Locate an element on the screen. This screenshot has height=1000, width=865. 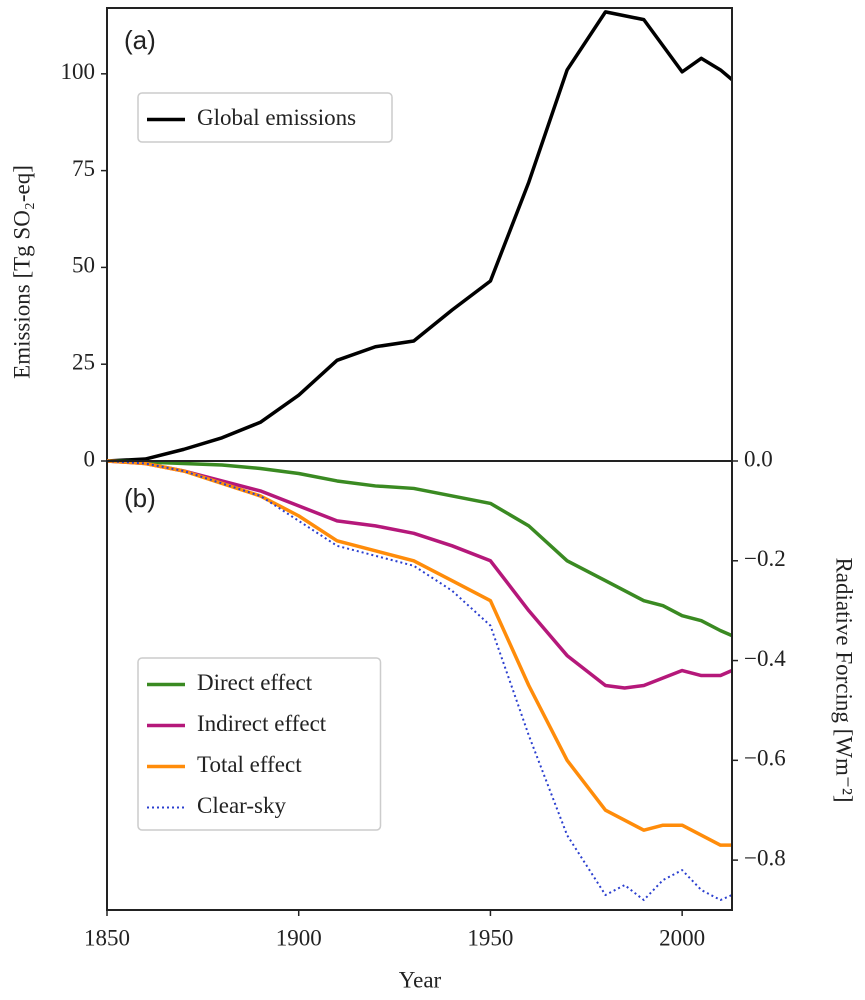
y2-tick-label: −0.6 is located at coordinates (765, 758).